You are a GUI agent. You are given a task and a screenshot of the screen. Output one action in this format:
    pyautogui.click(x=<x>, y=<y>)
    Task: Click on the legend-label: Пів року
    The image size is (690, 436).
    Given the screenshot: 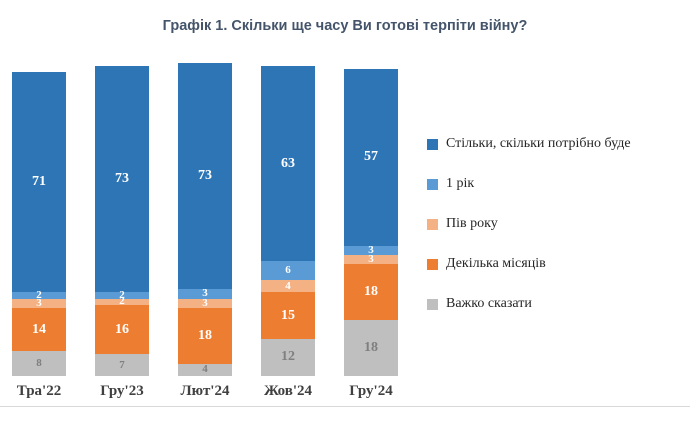 What is the action you would take?
    pyautogui.click(x=472, y=223)
    